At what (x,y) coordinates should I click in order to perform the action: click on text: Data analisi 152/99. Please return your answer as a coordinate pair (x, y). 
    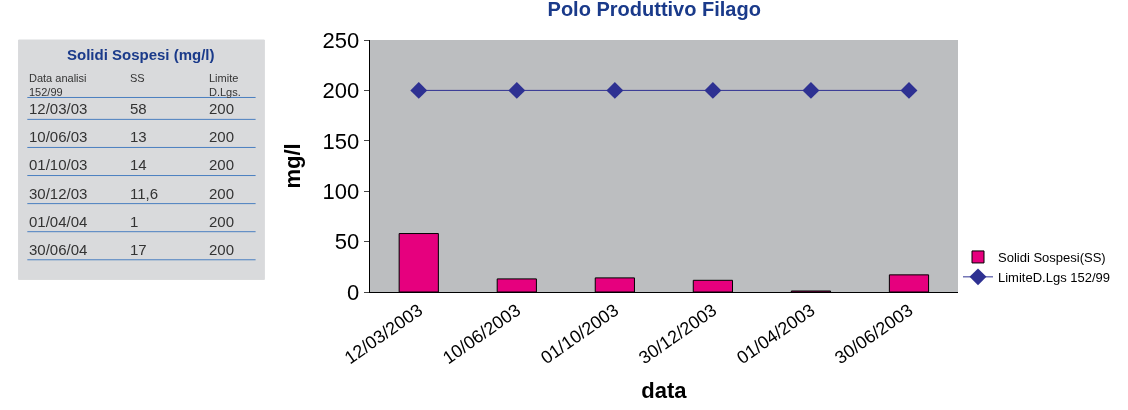
    Looking at the image, I should click on (58, 85).